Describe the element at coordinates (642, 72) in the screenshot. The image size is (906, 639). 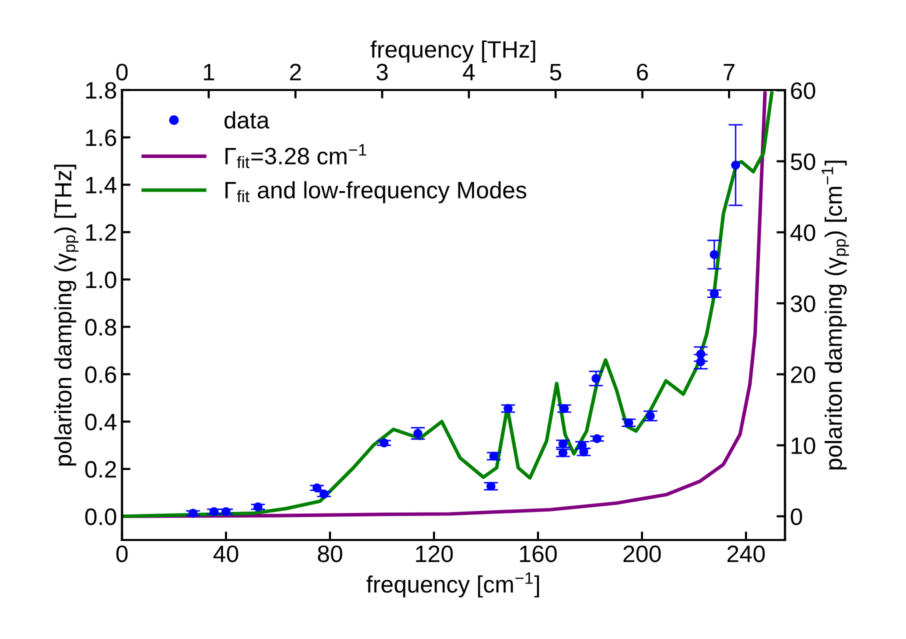
I see `x2-tick-label: 6` at that location.